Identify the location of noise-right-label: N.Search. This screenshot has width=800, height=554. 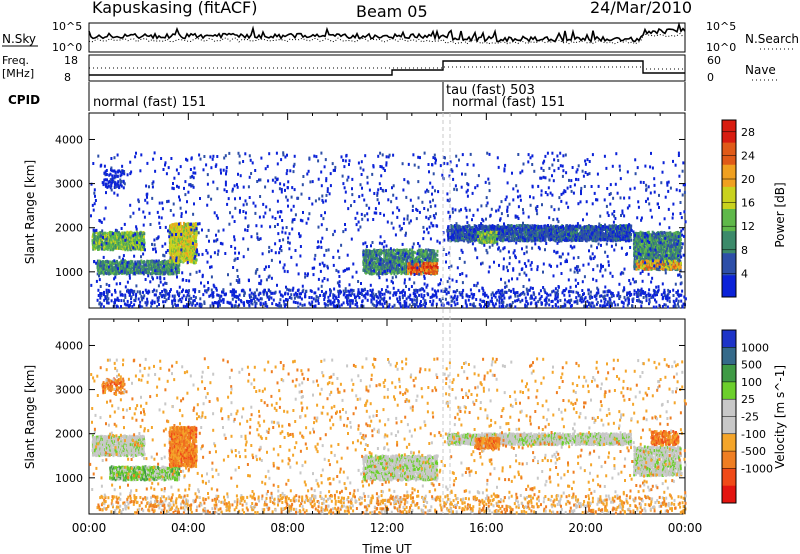
(772, 39).